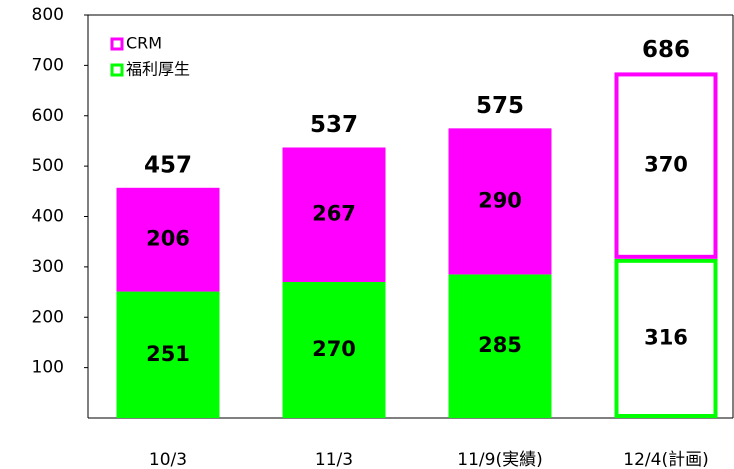 This screenshot has width=734, height=469. What do you see at coordinates (158, 69) in the screenshot?
I see `legend-label: 福利厚生` at bounding box center [158, 69].